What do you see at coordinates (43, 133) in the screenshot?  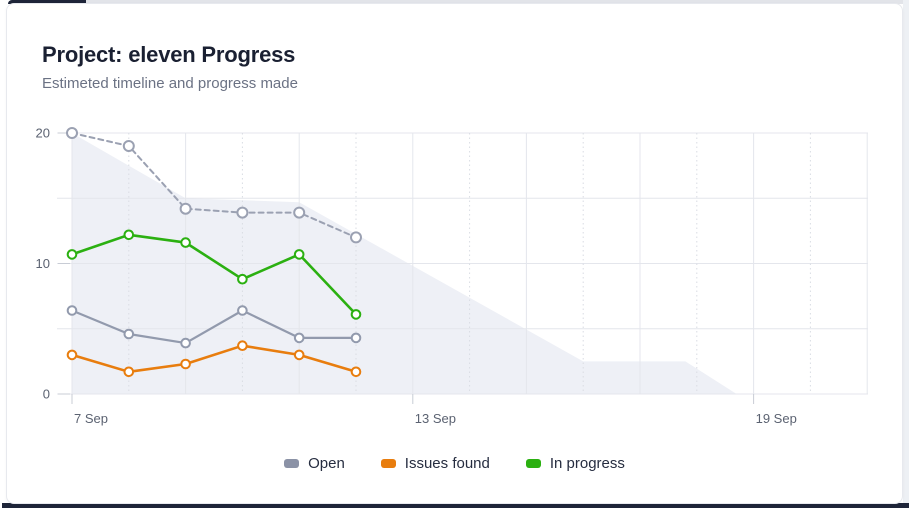 I see `y-axis-label: 20` at bounding box center [43, 133].